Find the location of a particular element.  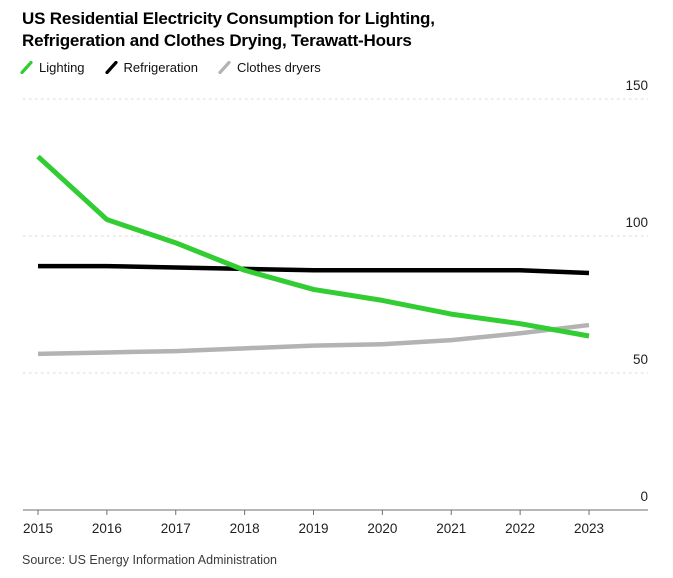

legend-label-clothes-dryers: Clothes dryers is located at coordinates (278, 67).